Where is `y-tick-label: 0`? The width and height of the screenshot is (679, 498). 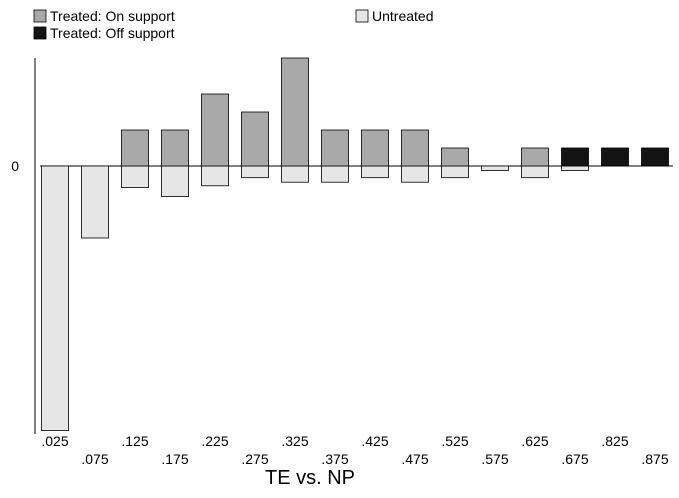
y-tick-label: 0 is located at coordinates (15, 166).